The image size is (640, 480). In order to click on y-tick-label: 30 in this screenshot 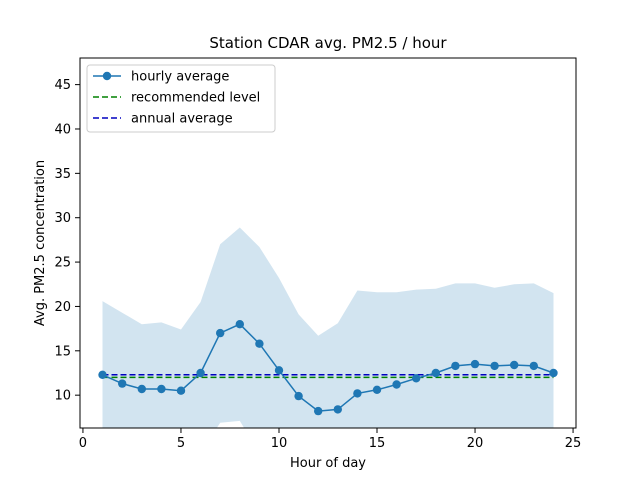, I will do `click(62, 218)`.